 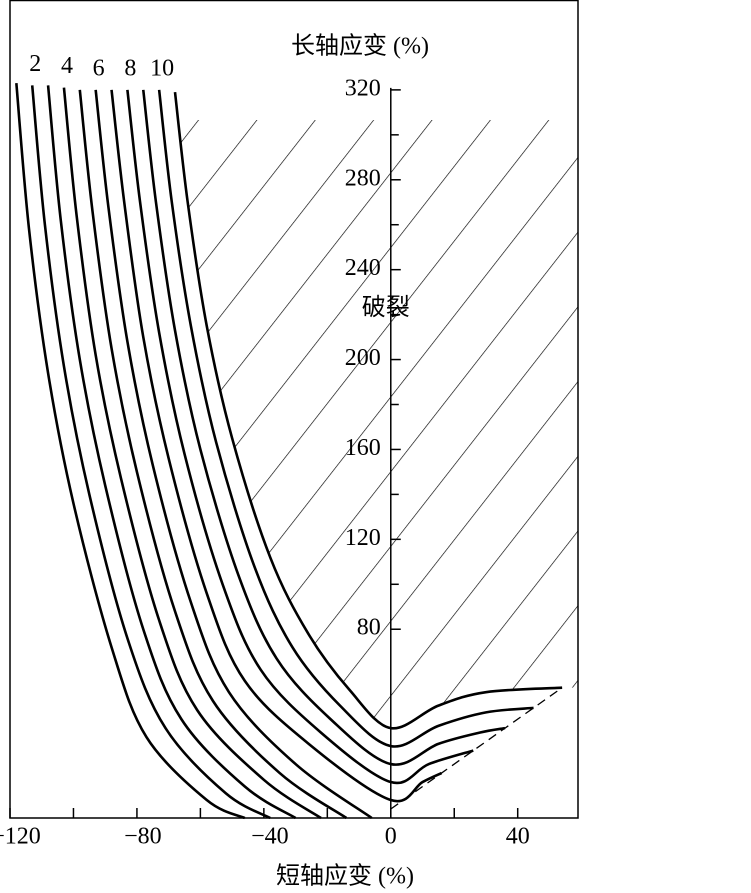 What do you see at coordinates (162, 68) in the screenshot?
I see `curve-label: 10` at bounding box center [162, 68].